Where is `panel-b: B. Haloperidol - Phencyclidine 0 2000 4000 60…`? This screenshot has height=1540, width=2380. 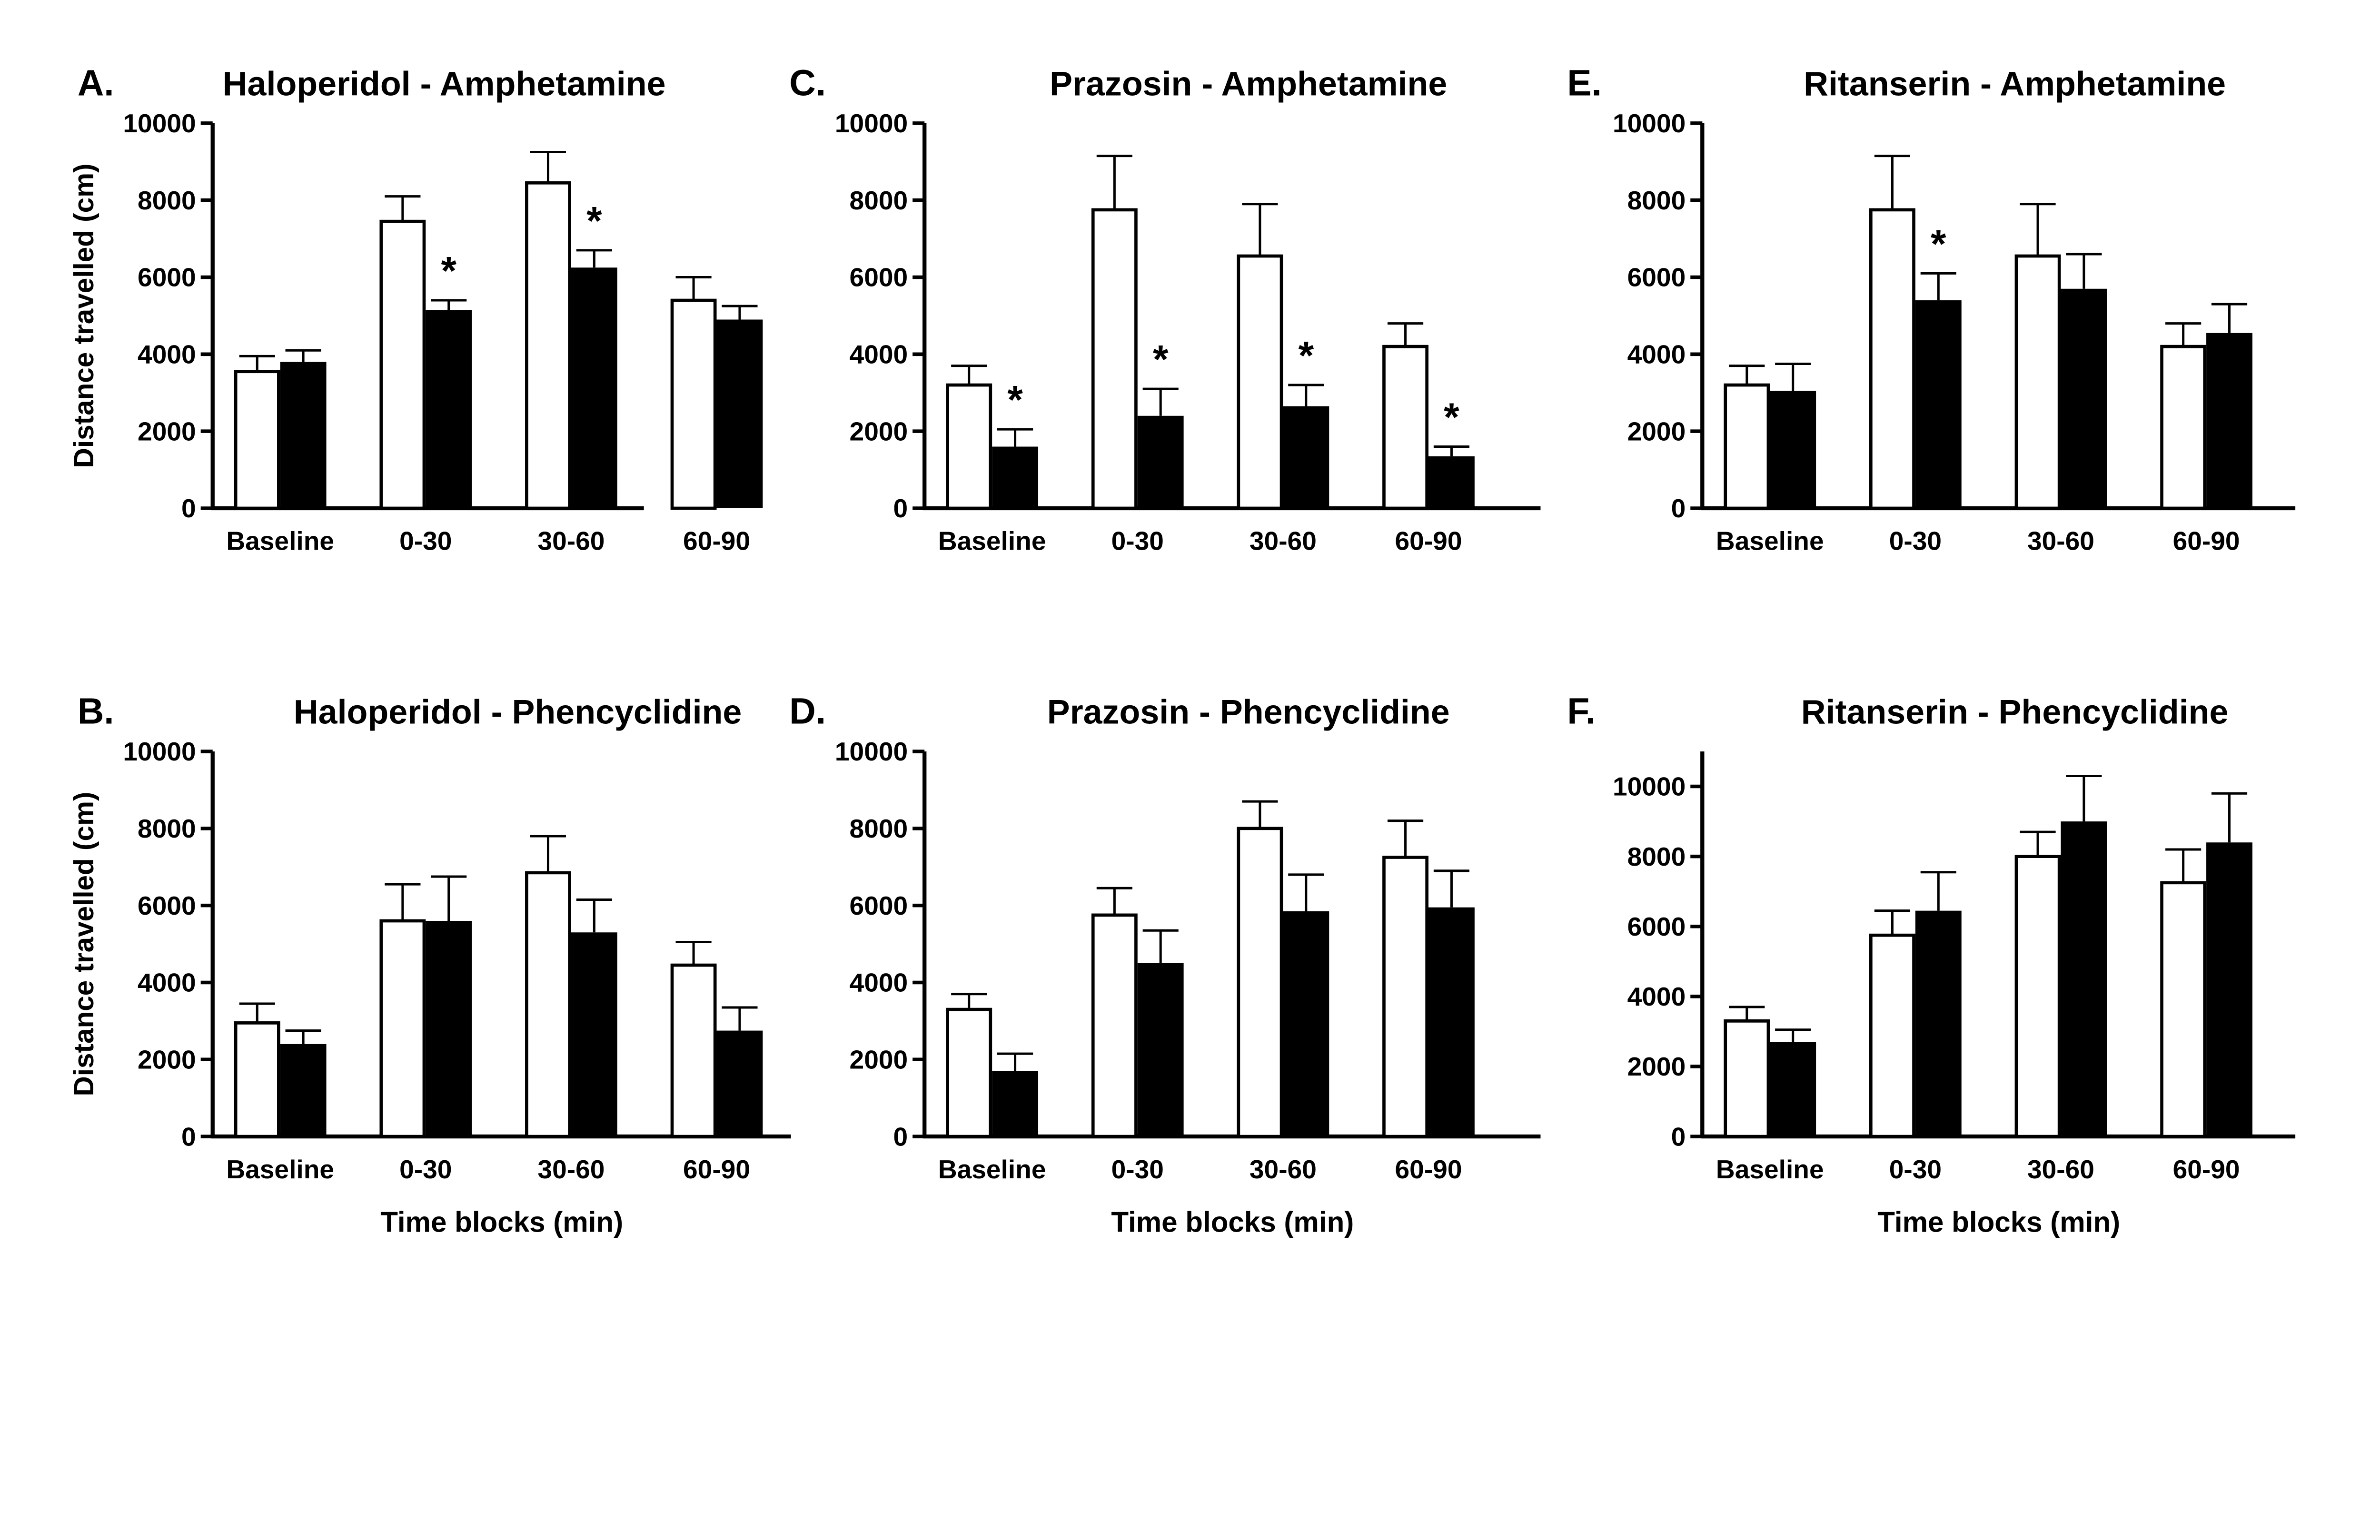 panel-b: B. Haloperidol - Phencyclidine 0 2000 4000 60… is located at coordinates (430, 964).